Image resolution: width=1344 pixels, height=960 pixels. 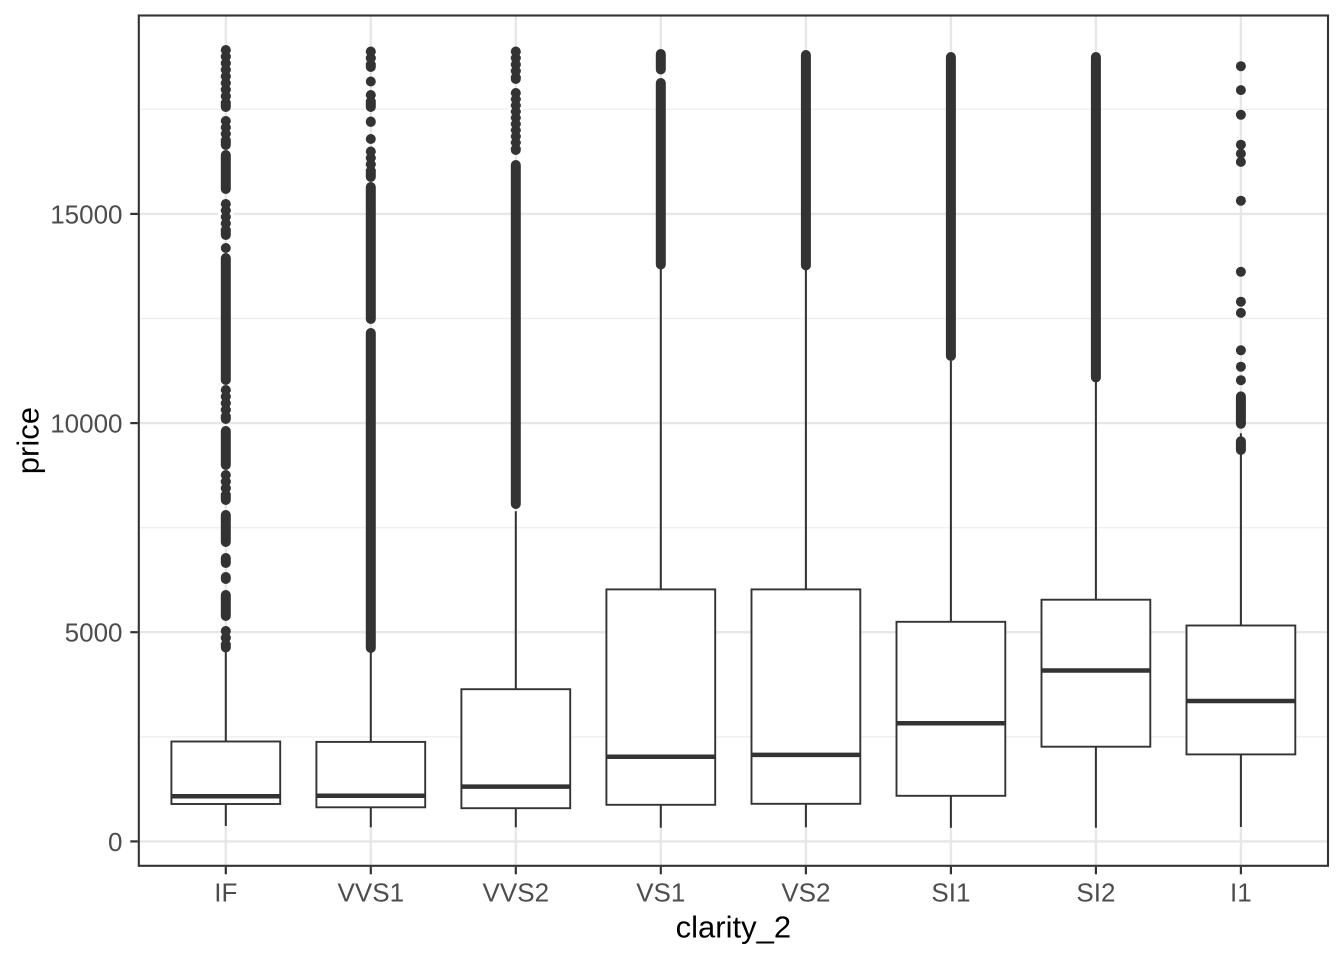 What do you see at coordinates (28, 440) in the screenshot?
I see `svg-text: price` at bounding box center [28, 440].